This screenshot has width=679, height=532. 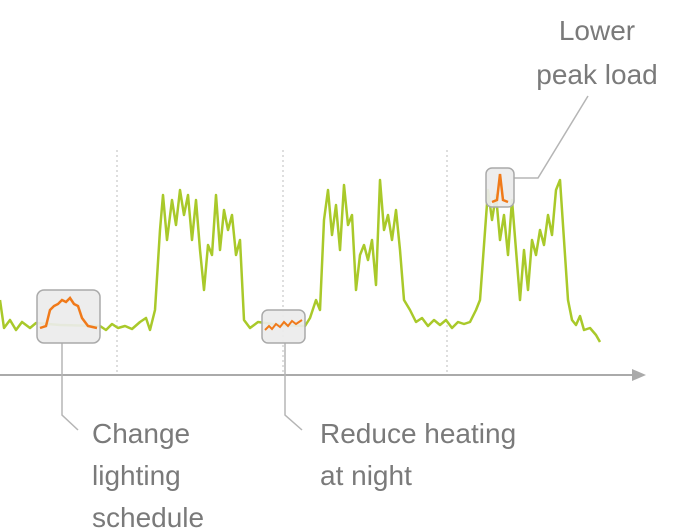 What do you see at coordinates (366, 475) in the screenshot?
I see `annotation-text: at night` at bounding box center [366, 475].